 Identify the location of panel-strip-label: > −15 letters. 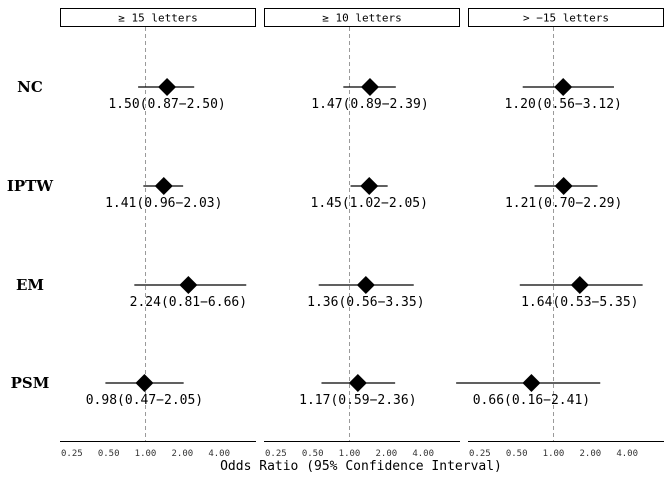
(566, 18).